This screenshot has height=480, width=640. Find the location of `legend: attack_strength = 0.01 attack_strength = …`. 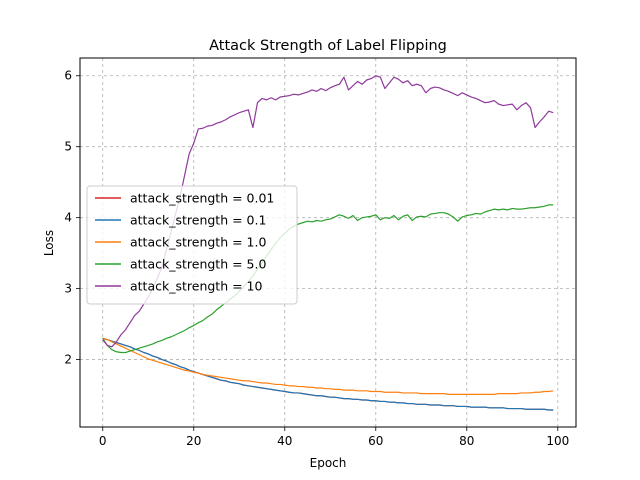

legend: attack_strength = 0.01 attack_strength = … is located at coordinates (192, 245).